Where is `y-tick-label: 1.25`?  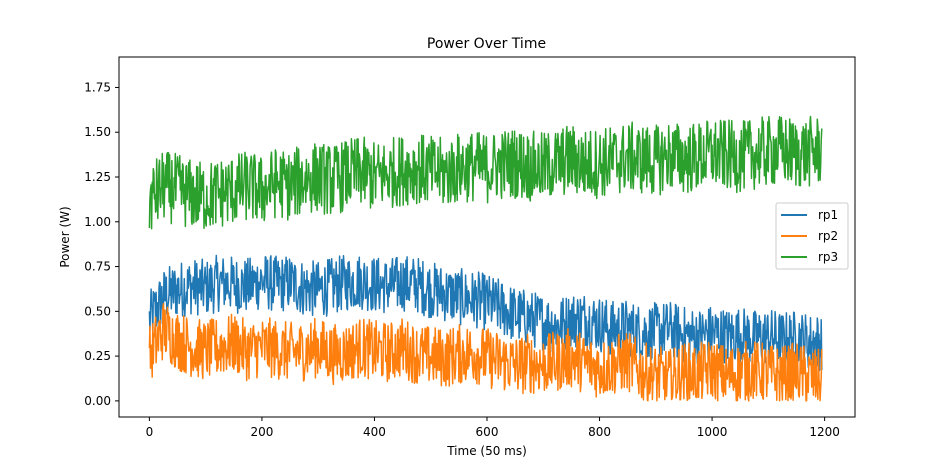
y-tick-label: 1.25 is located at coordinates (97, 177).